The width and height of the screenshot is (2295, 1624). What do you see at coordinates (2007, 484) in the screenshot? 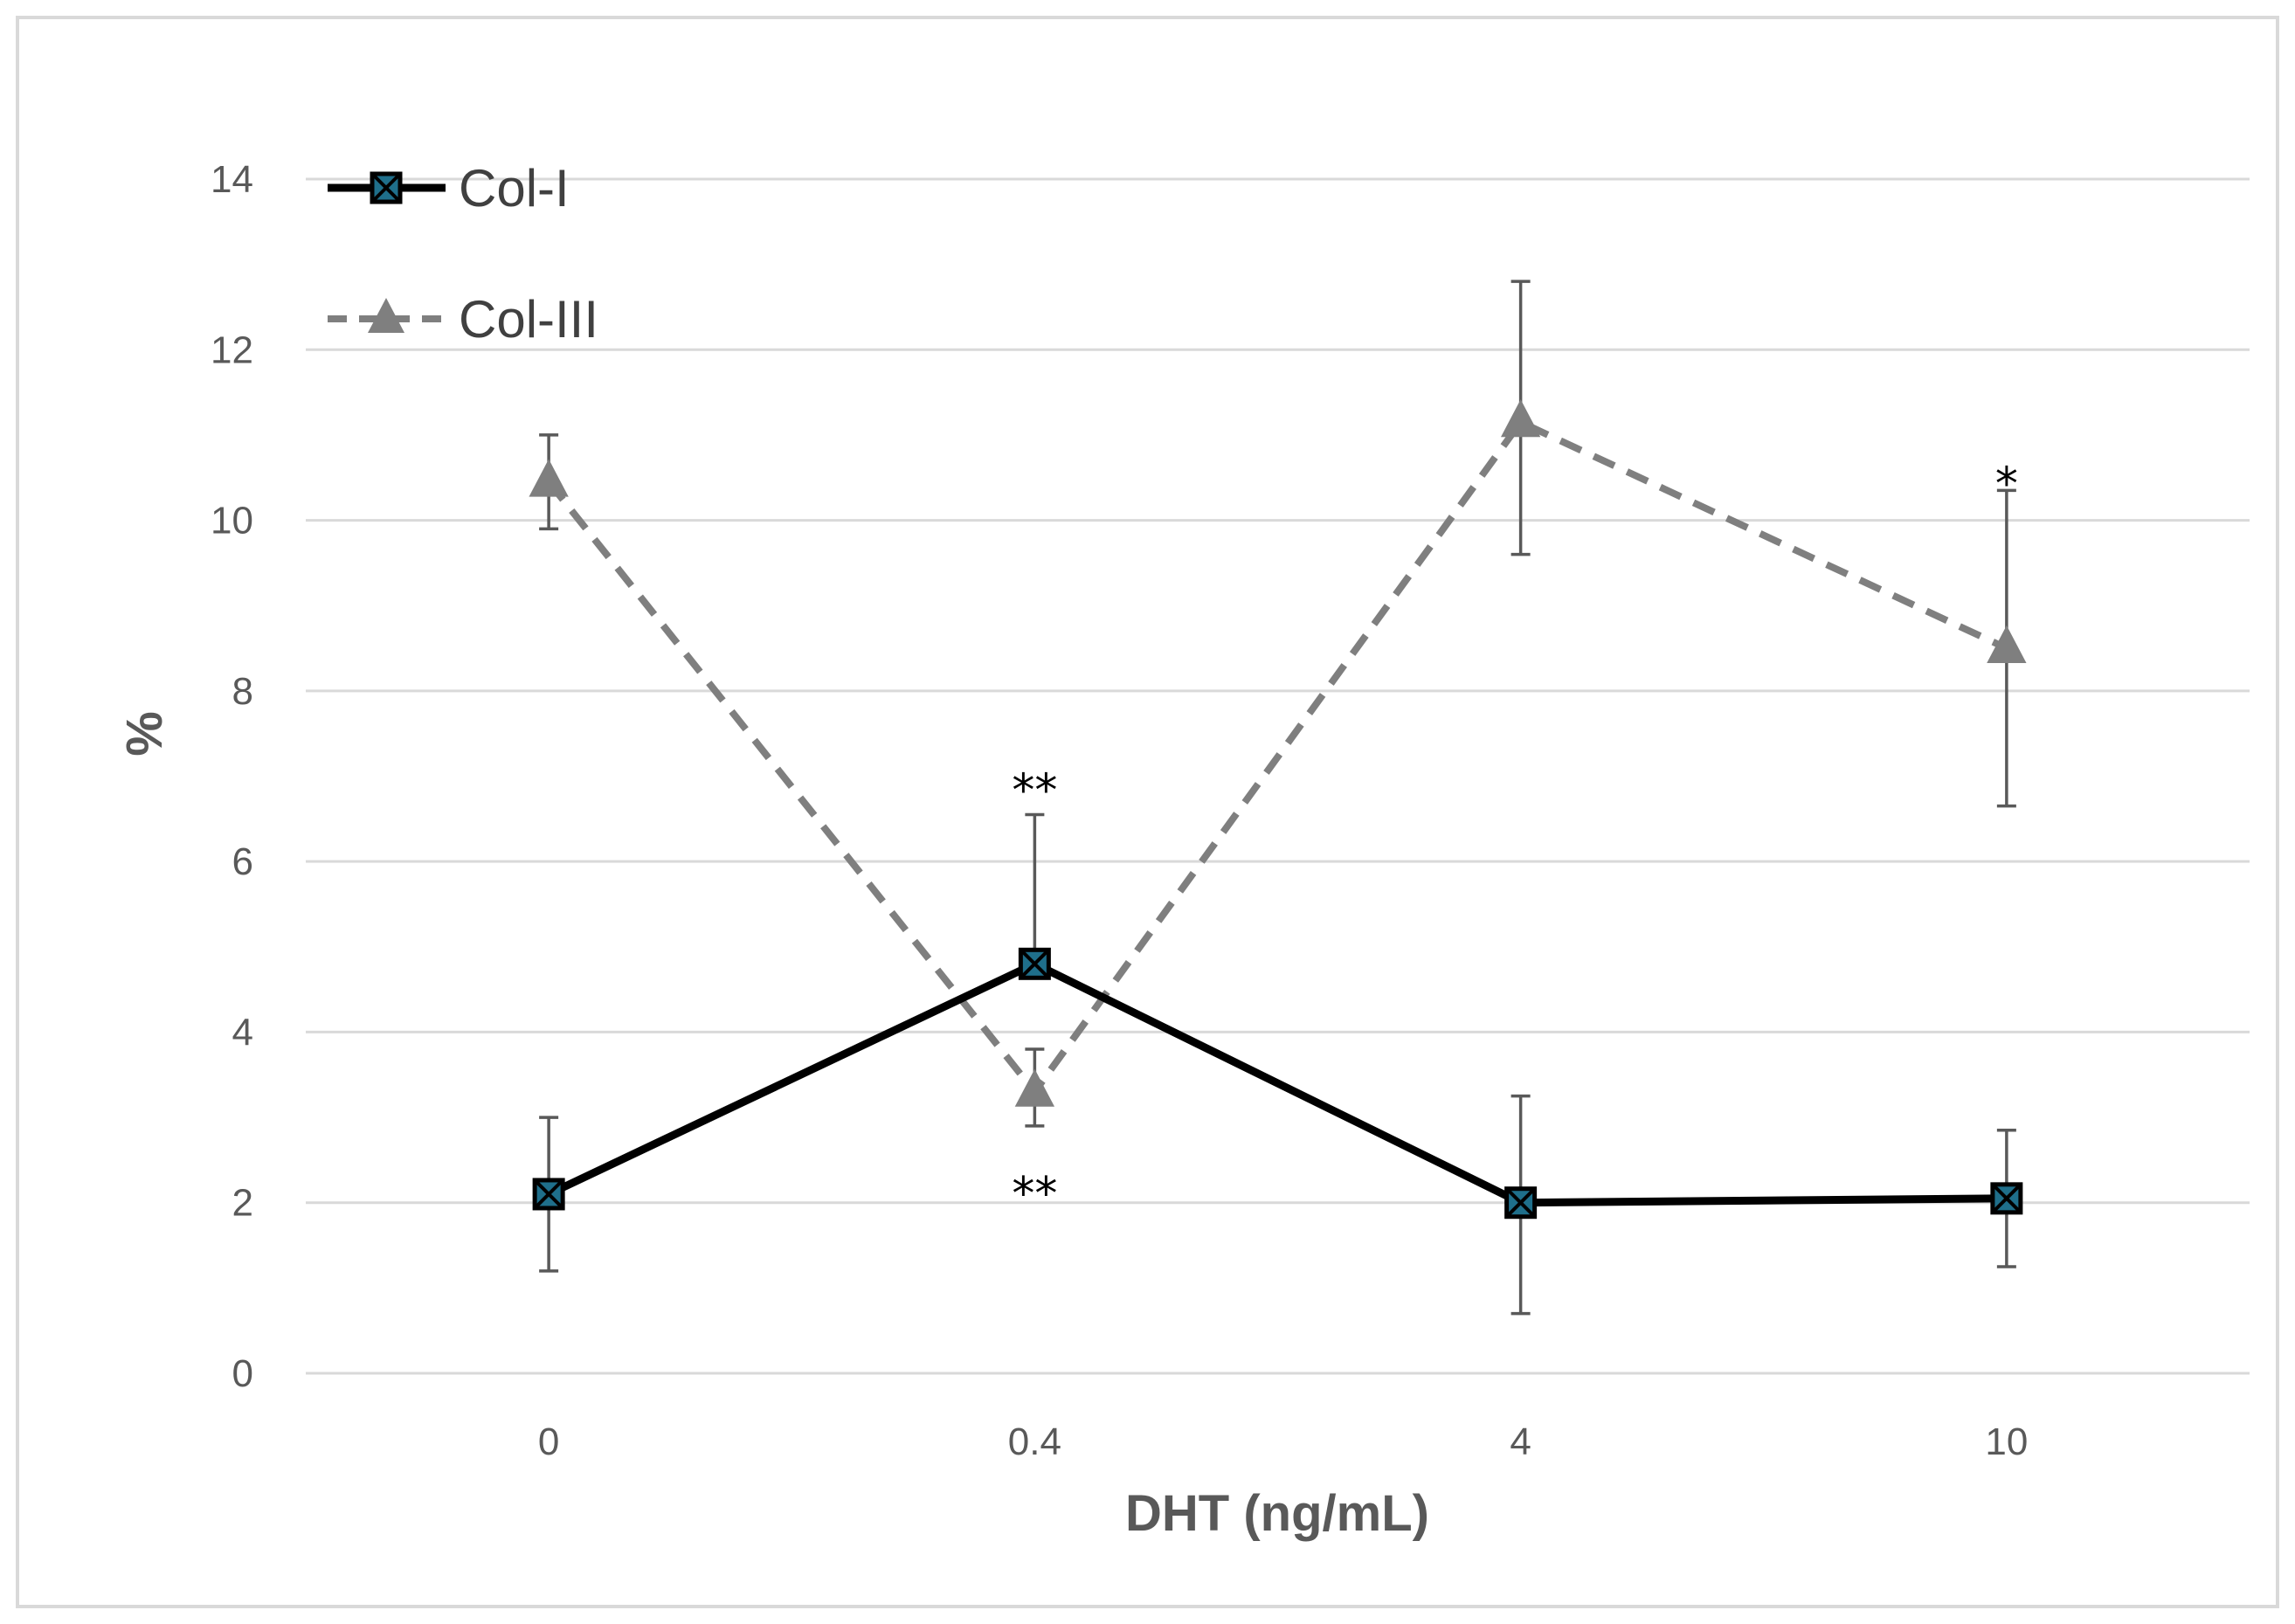
I see `significance-label: *` at bounding box center [2007, 484].